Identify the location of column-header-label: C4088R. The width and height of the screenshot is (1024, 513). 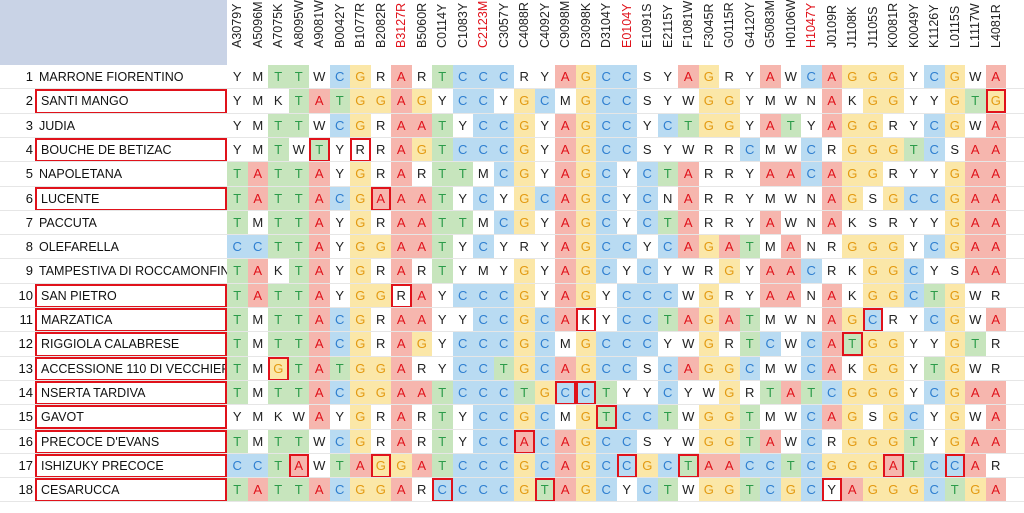
(524, 25).